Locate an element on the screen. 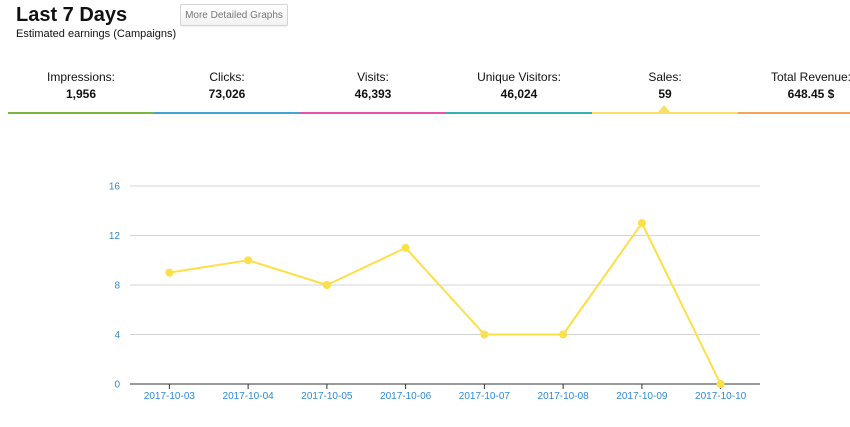 This screenshot has width=850, height=427. stat-label: Impressions: is located at coordinates (81, 77).